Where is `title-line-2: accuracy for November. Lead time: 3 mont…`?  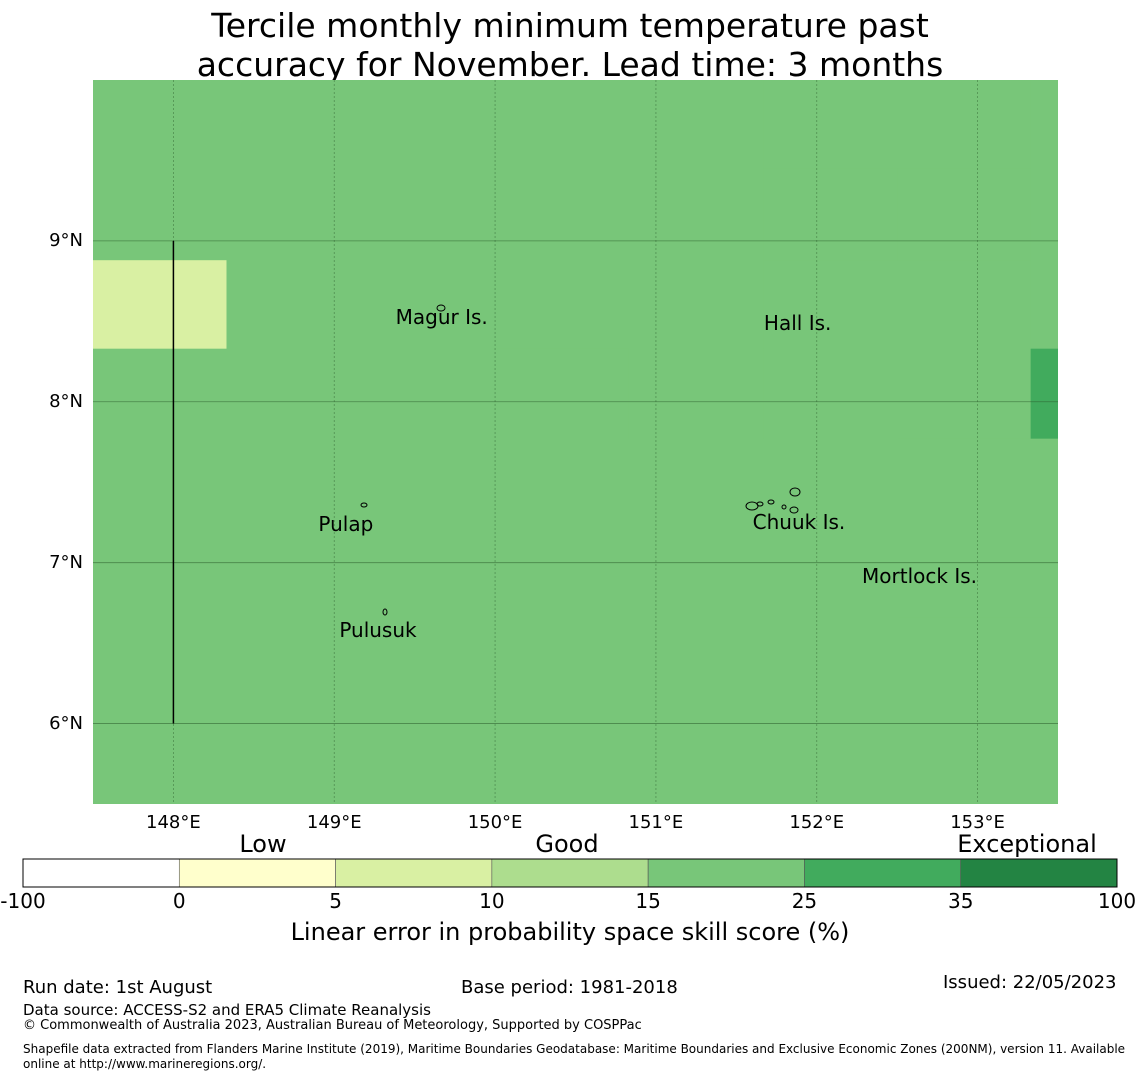
title-line-2: accuracy for November. Lead time: 3 mont… is located at coordinates (570, 64).